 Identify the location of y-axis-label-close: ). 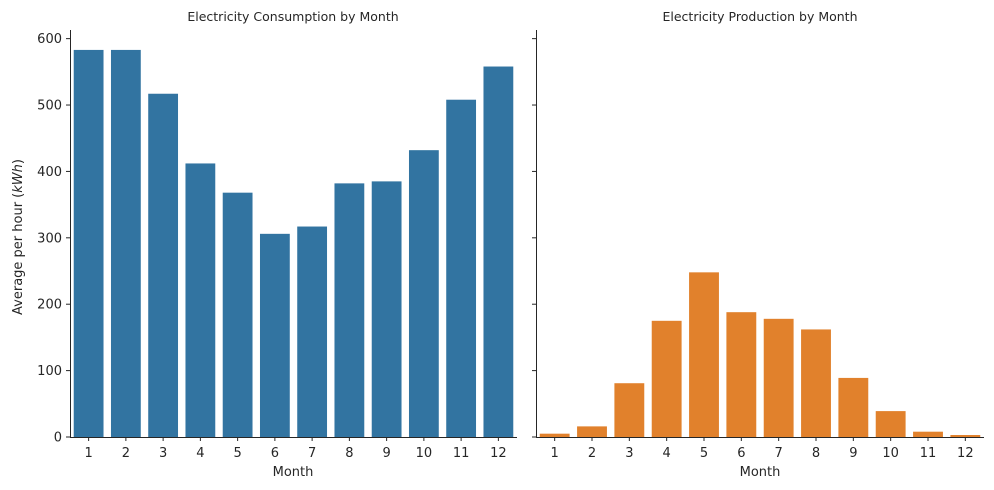
(18, 161).